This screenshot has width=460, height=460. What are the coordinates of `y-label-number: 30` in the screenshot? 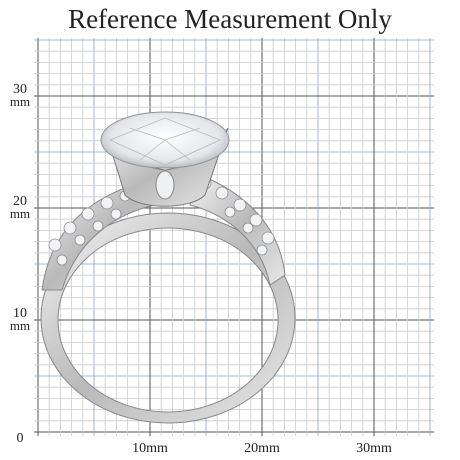 It's located at (20, 89).